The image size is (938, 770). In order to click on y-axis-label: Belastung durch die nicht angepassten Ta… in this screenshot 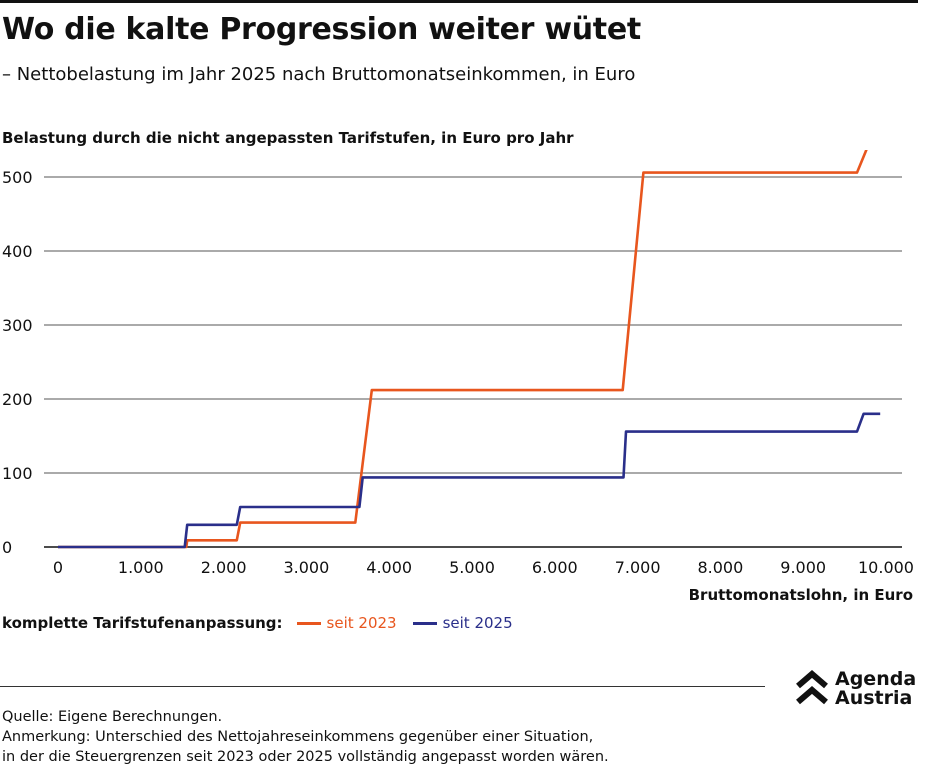, I will do `click(288, 138)`.